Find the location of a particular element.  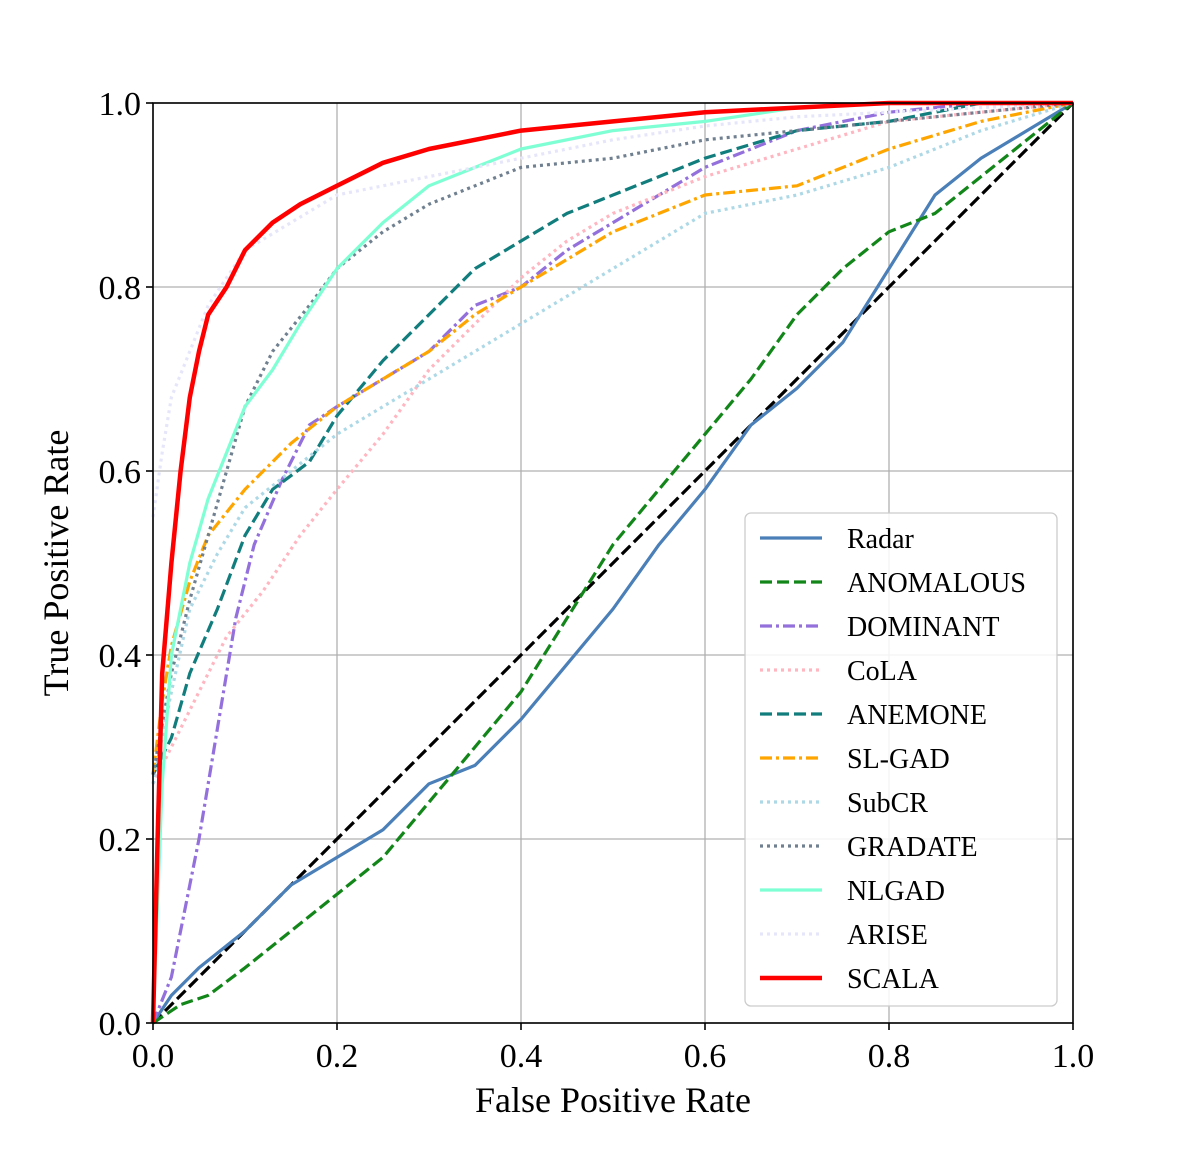

legend-box is located at coordinates (901, 759).